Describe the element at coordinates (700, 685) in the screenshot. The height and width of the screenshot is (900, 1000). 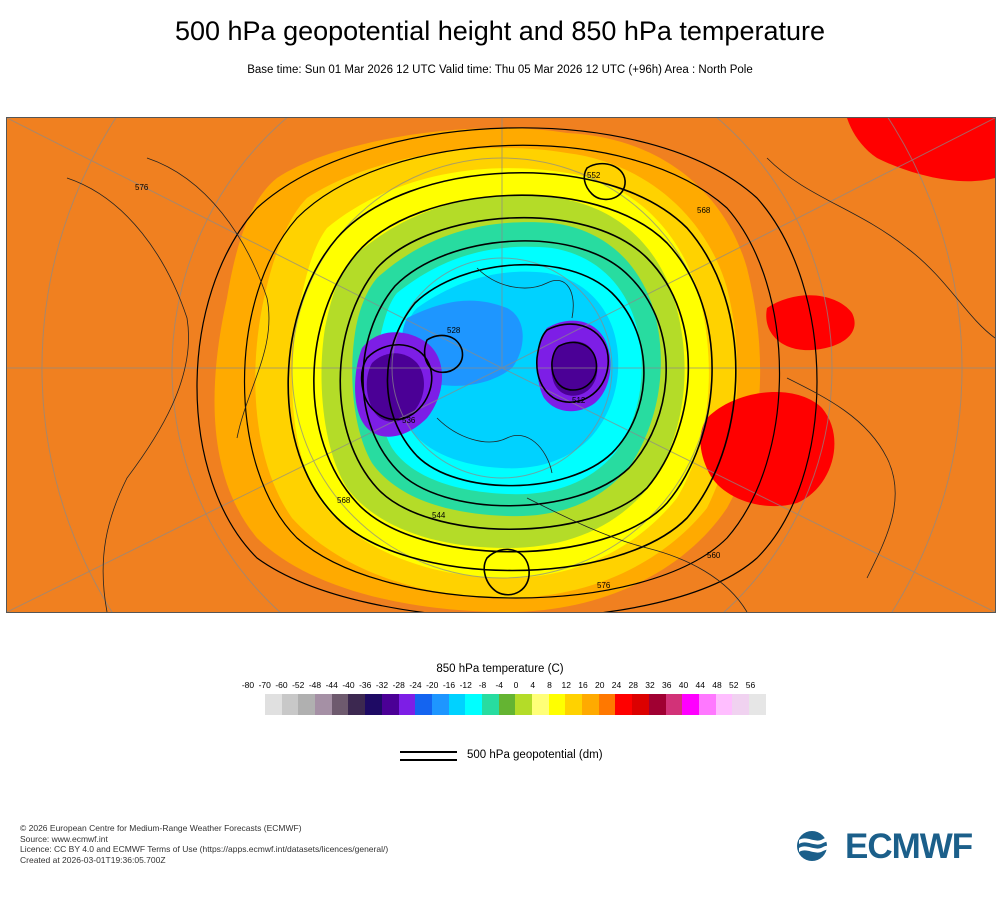
I see `legend-tick-label: 44` at that location.